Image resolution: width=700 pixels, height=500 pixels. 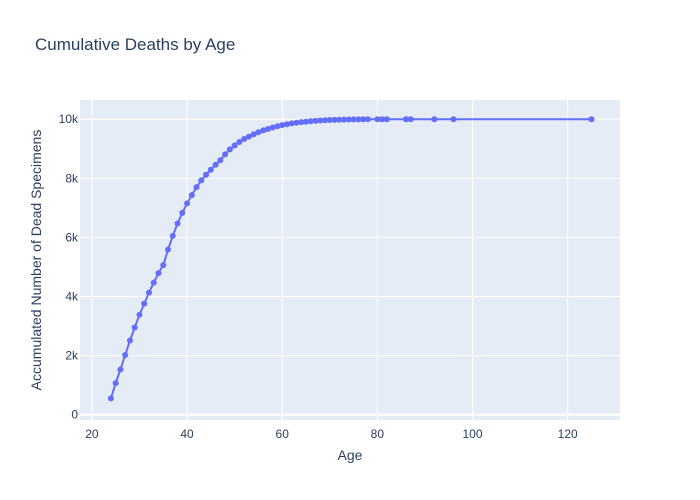 What do you see at coordinates (36, 260) in the screenshot?
I see `y-axis-title: Accumulated Number of Dead Specimens` at bounding box center [36, 260].